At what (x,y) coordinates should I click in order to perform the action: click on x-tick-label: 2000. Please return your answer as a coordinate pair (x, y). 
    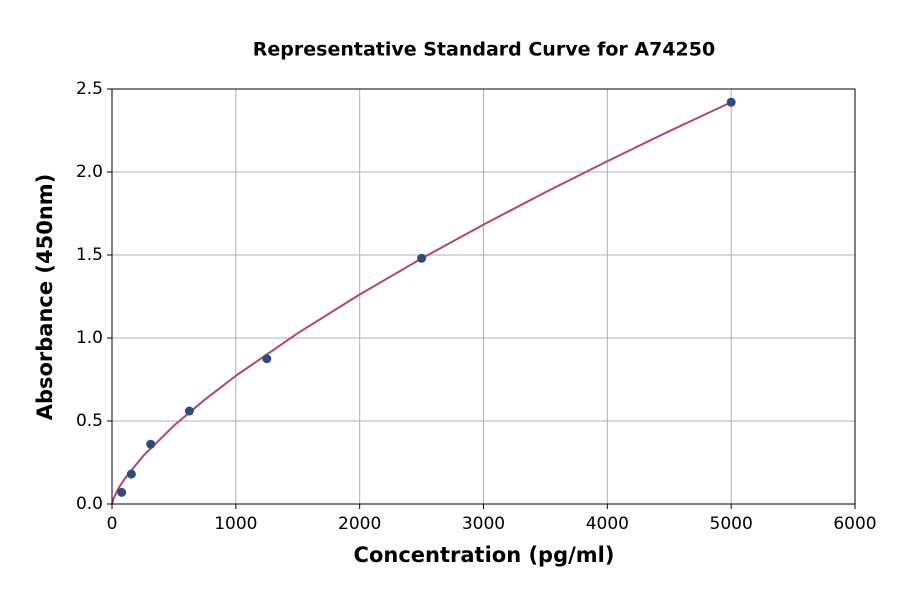
    Looking at the image, I should click on (359, 524).